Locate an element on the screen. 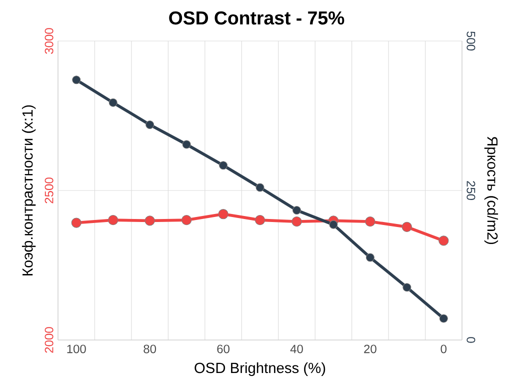 The height and width of the screenshot is (391, 513). x-tick-label: 60 is located at coordinates (223, 349).